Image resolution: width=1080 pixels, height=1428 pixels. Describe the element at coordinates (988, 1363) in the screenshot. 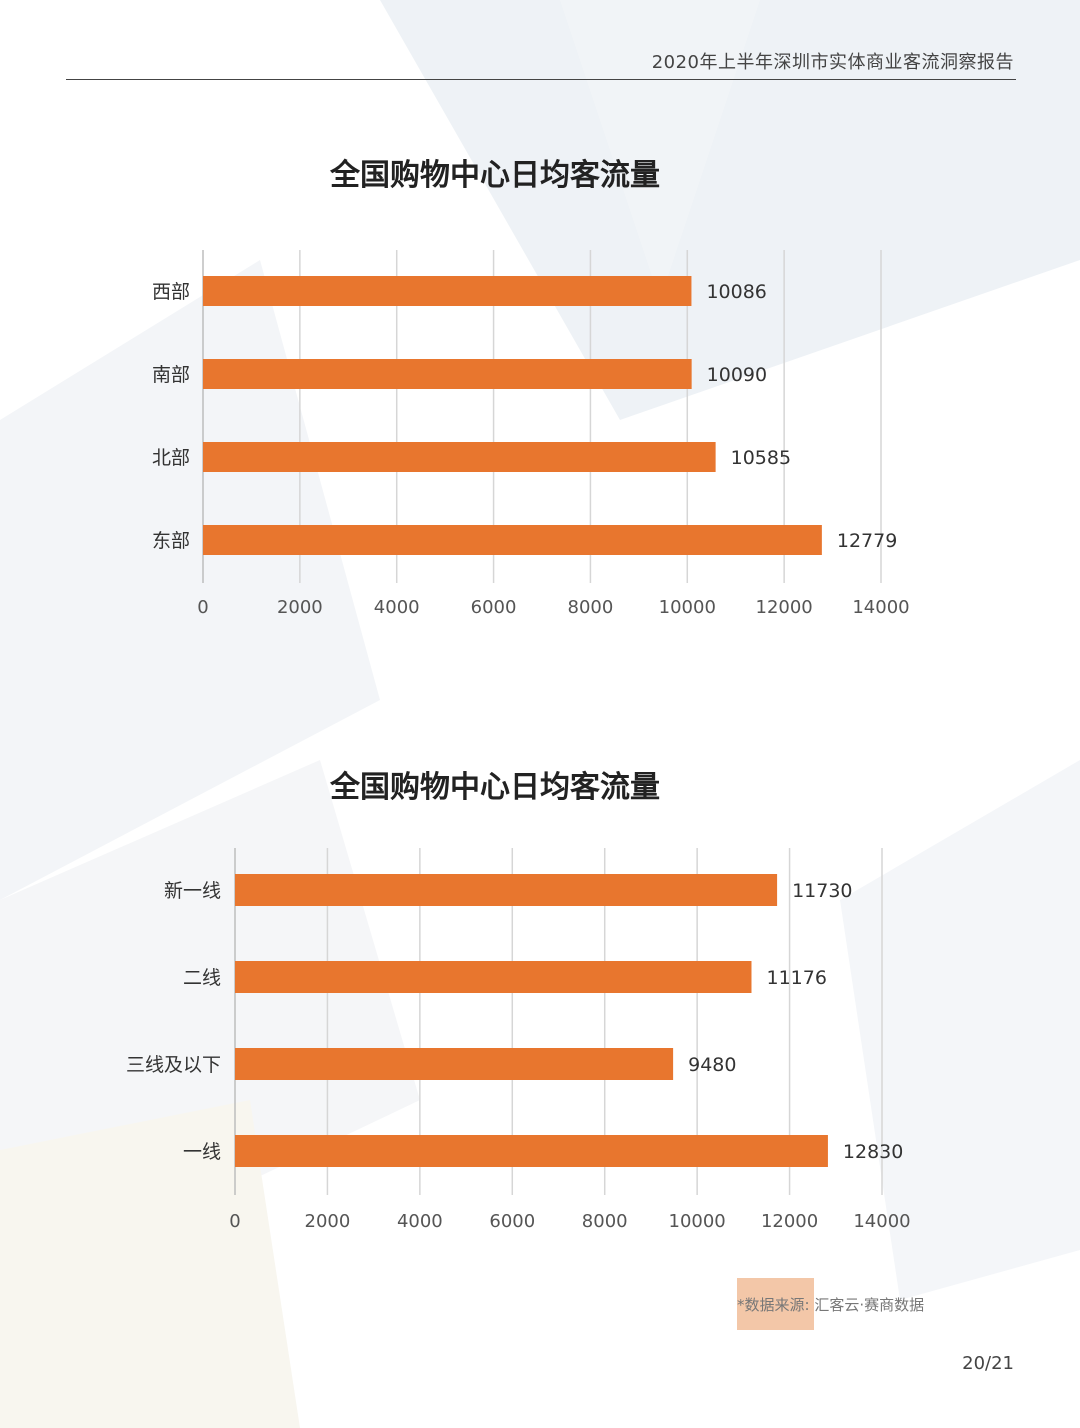

I see `page-number: 20/21` at that location.